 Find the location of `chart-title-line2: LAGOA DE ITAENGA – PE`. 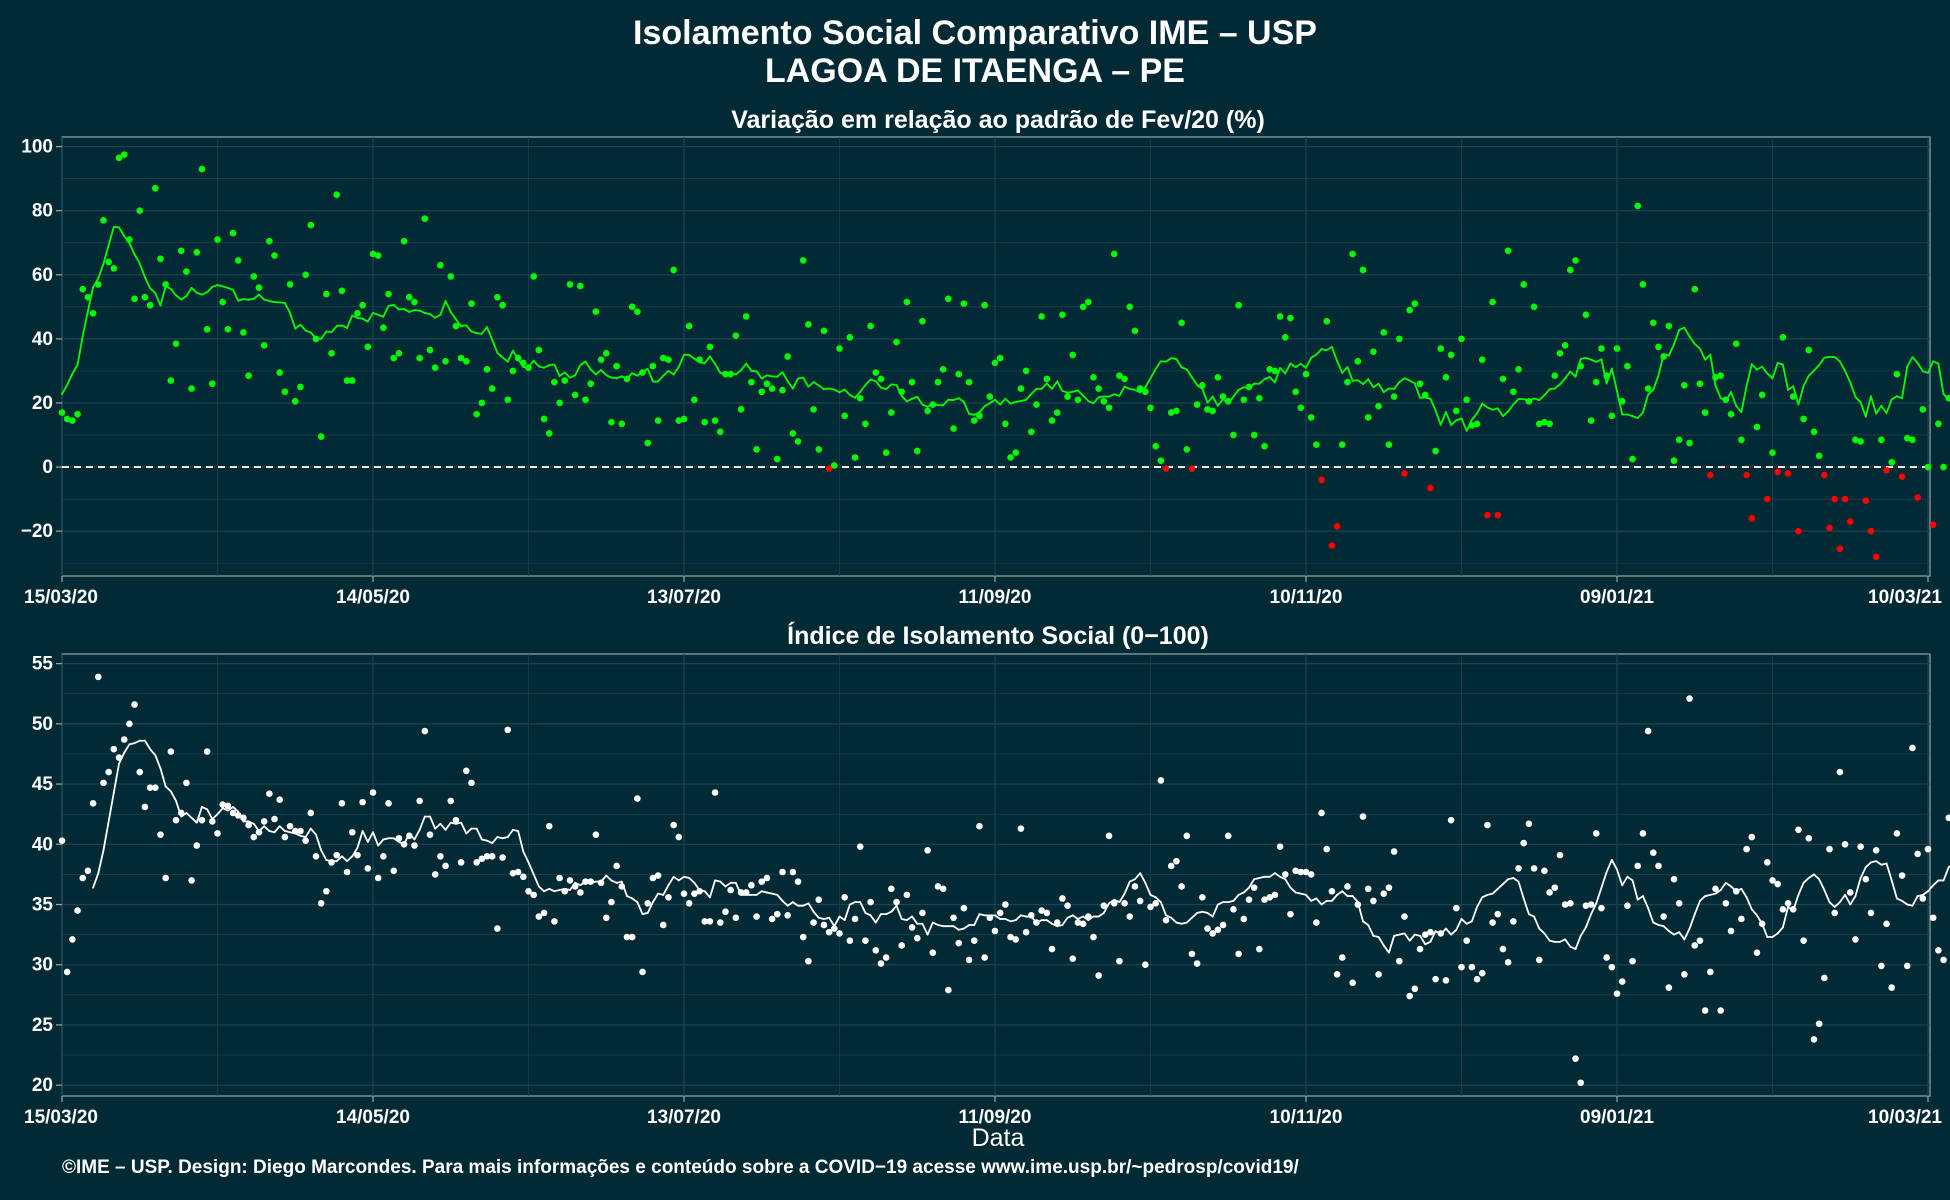

chart-title-line2: LAGOA DE ITAENGA – PE is located at coordinates (974, 71).